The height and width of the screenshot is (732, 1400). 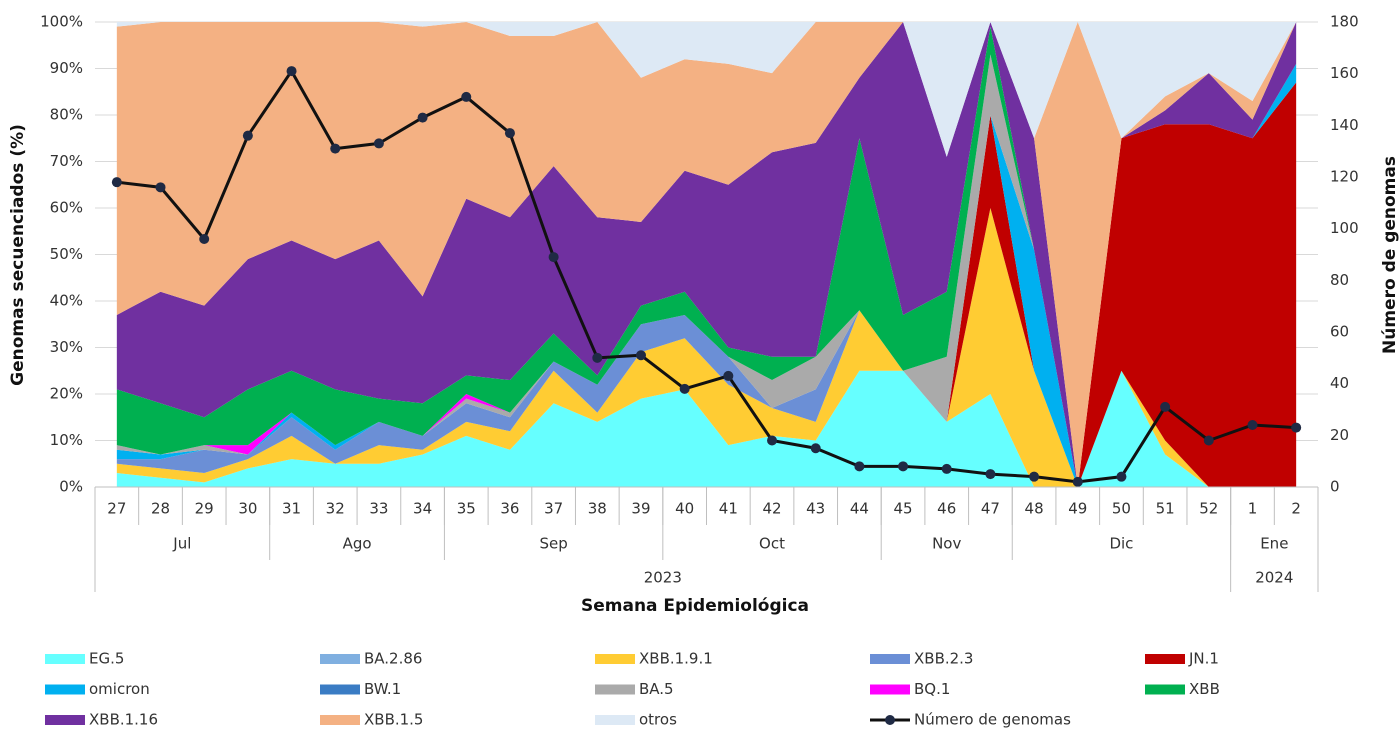 What do you see at coordinates (119, 689) in the screenshot?
I see `legend-label: omicron` at bounding box center [119, 689].